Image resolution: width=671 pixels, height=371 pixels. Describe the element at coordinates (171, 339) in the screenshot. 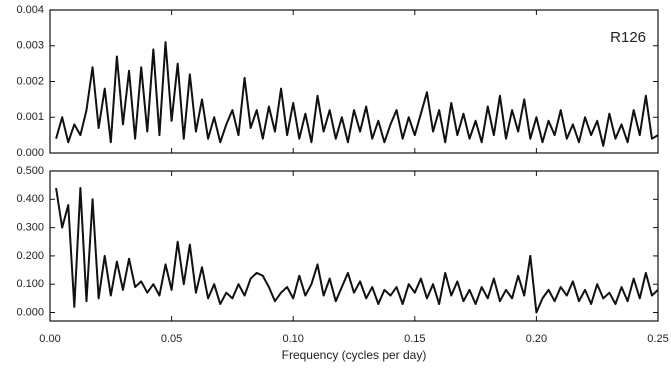

I see `x-tick-label: 0.05` at that location.